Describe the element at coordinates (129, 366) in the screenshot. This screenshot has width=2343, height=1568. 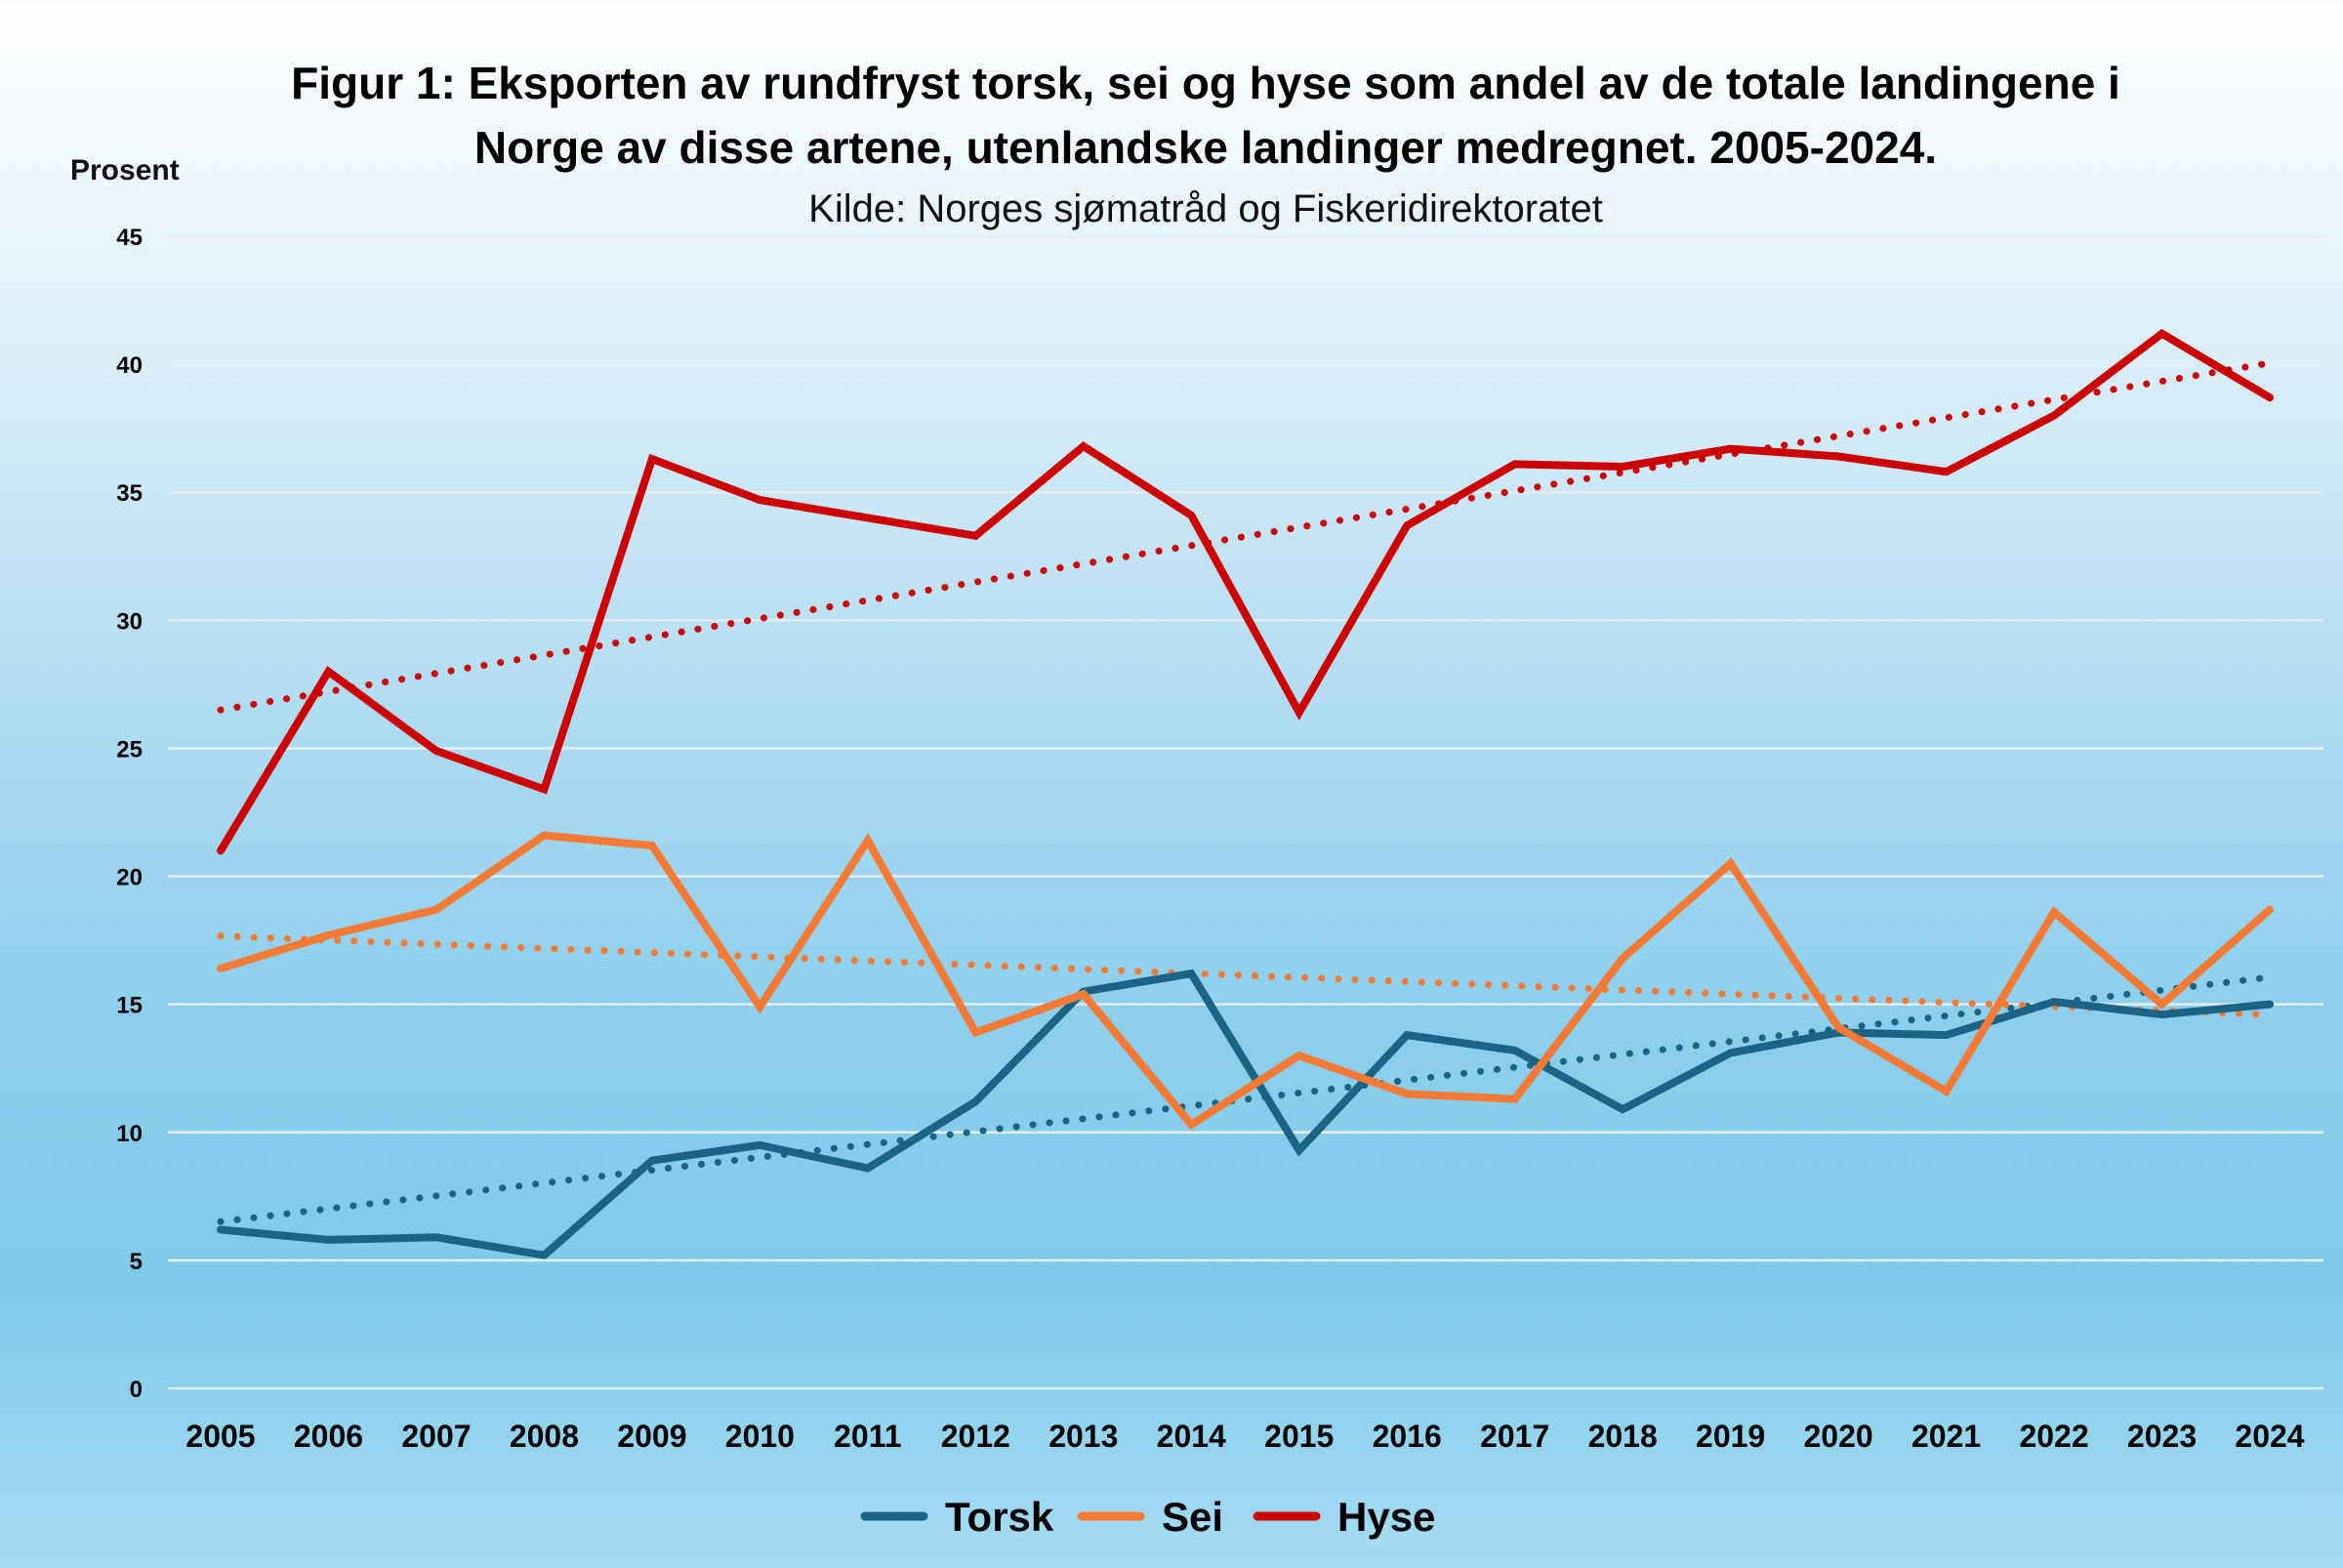
I see `y-tick-label: 40` at that location.